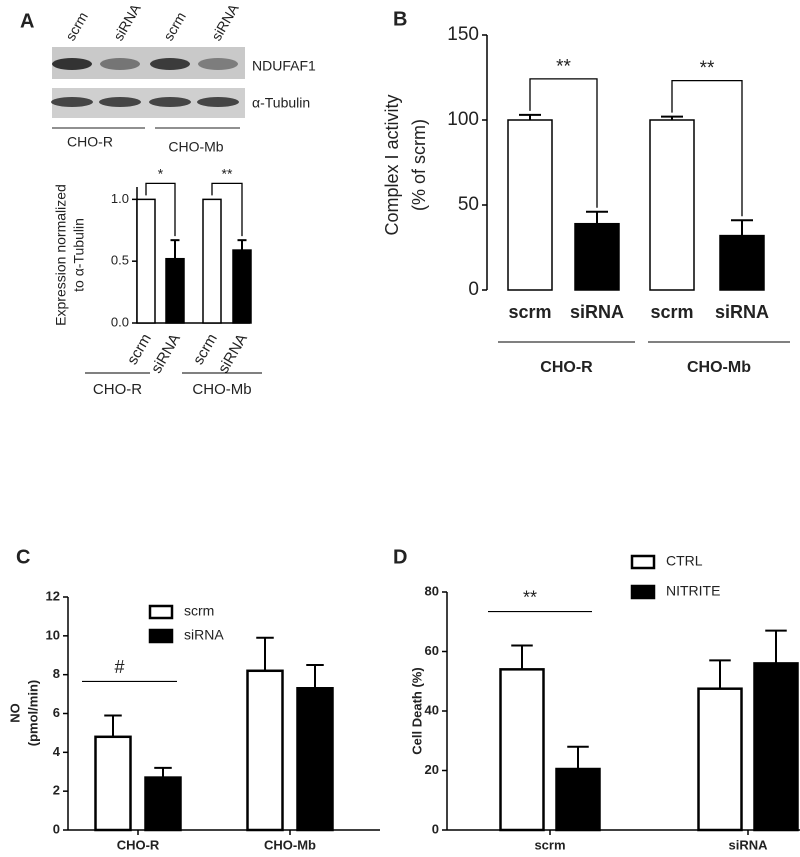 This screenshot has height=857, width=800. Describe the element at coordinates (432, 709) in the screenshot. I see `y-tick-label: 40` at that location.